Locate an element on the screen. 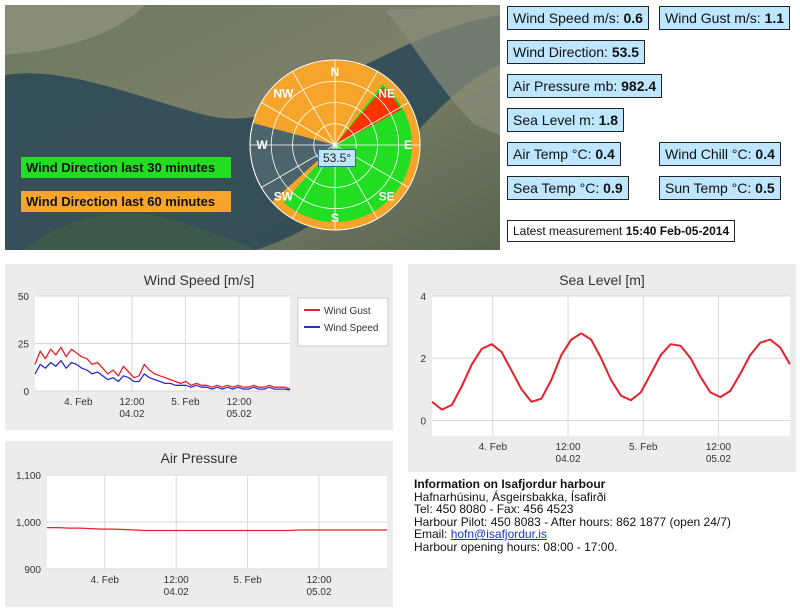 The width and height of the screenshot is (800, 613). sea-level-value: 1.8 is located at coordinates (608, 120).